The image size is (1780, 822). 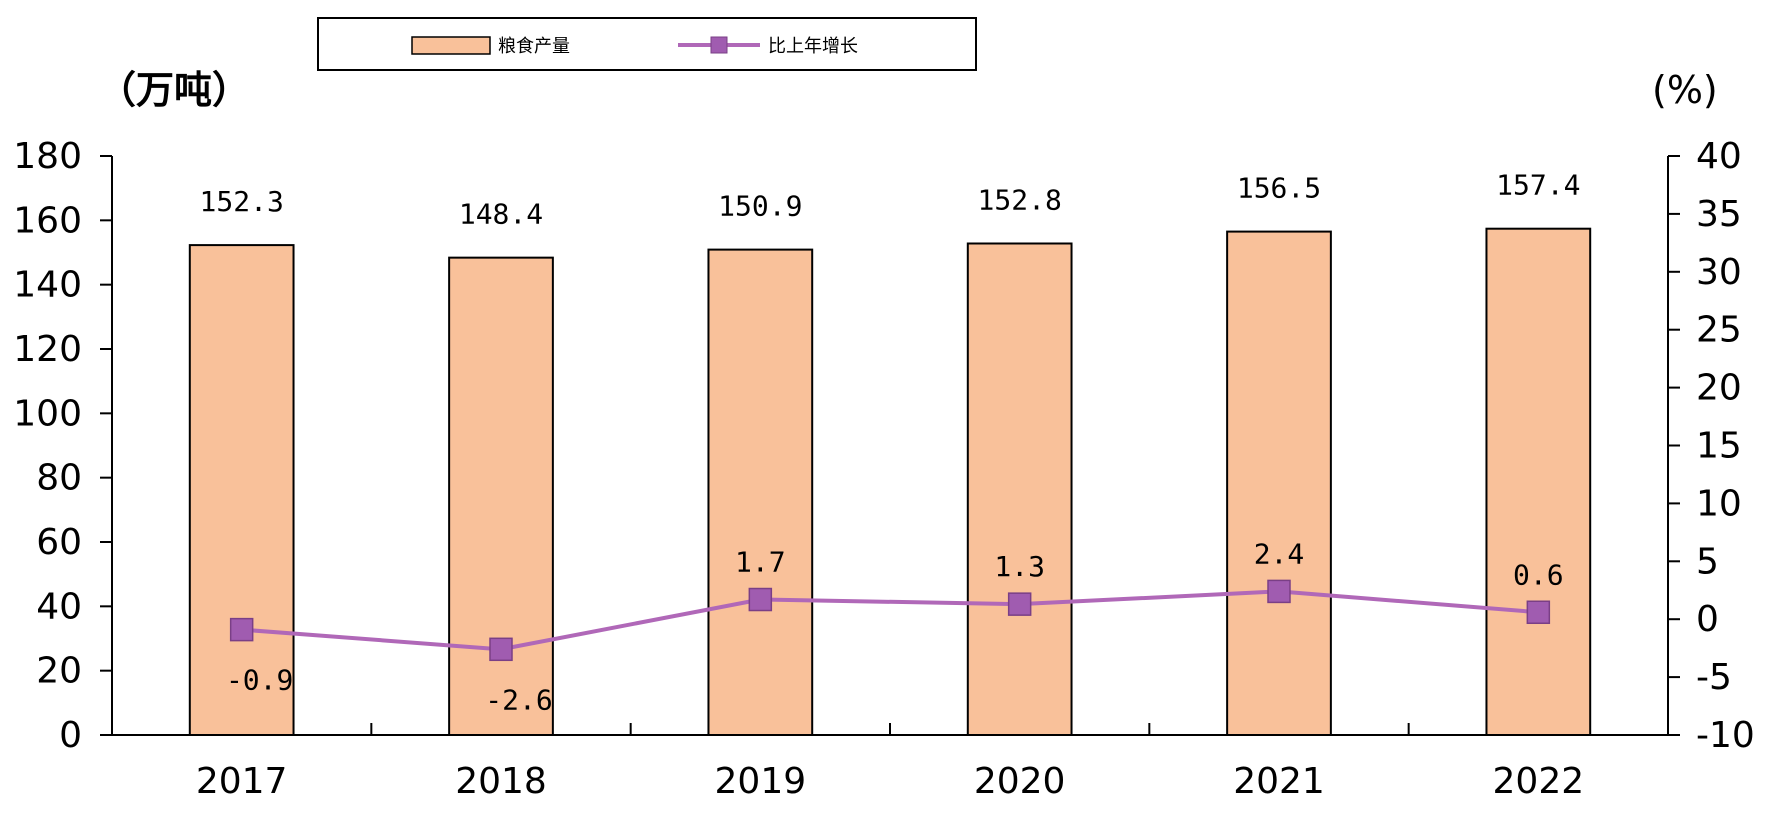 I want to click on right-tick-label: 5, so click(x=1707, y=561).